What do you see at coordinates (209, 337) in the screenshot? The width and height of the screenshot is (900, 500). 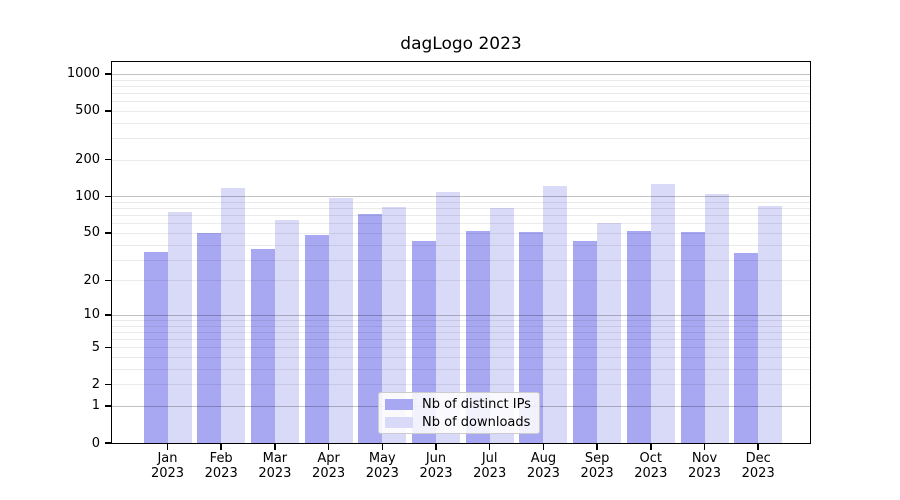 I see `bar-feb-distinct-ips` at bounding box center [209, 337].